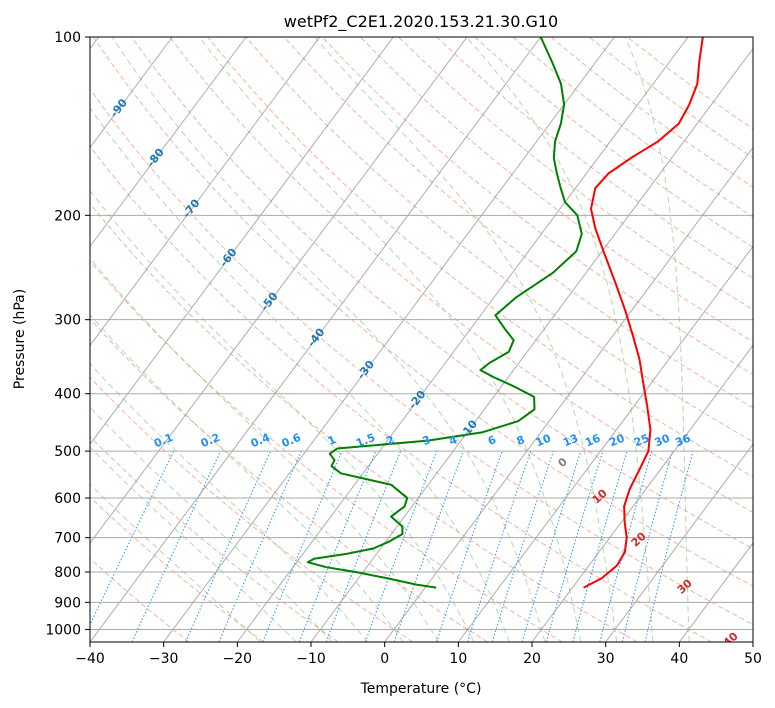 This screenshot has height=708, width=775. Describe the element at coordinates (641, 441) in the screenshot. I see `mixing-ratio-label: 25` at that location.